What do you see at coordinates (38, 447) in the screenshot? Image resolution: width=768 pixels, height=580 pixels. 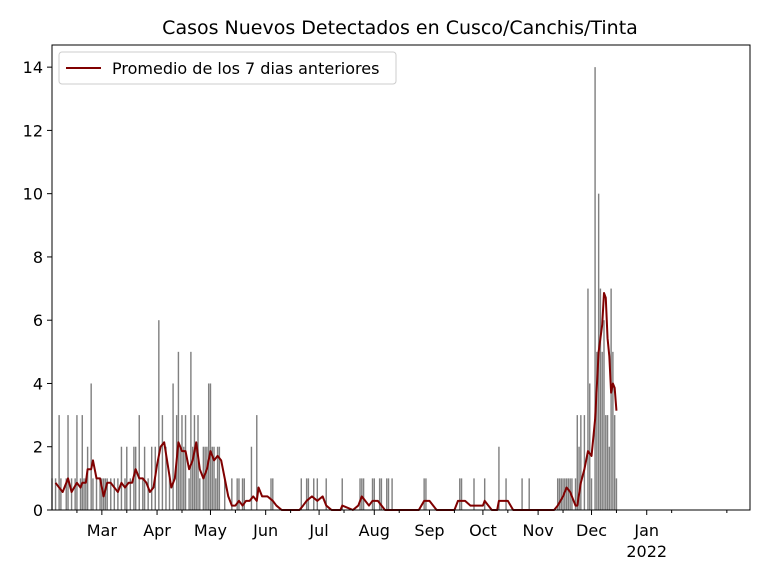 I see `y-tick-label: 2` at bounding box center [38, 447].